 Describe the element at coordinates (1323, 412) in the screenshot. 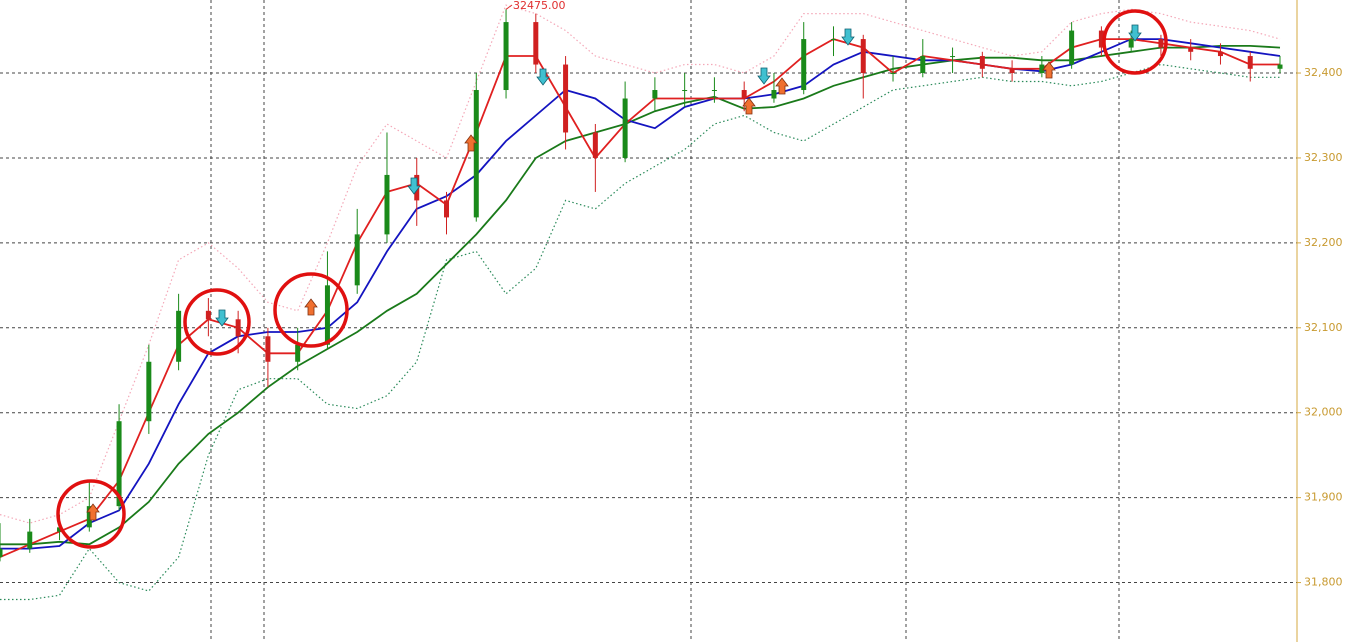

I see `y-tick-label: 32,000` at that location.